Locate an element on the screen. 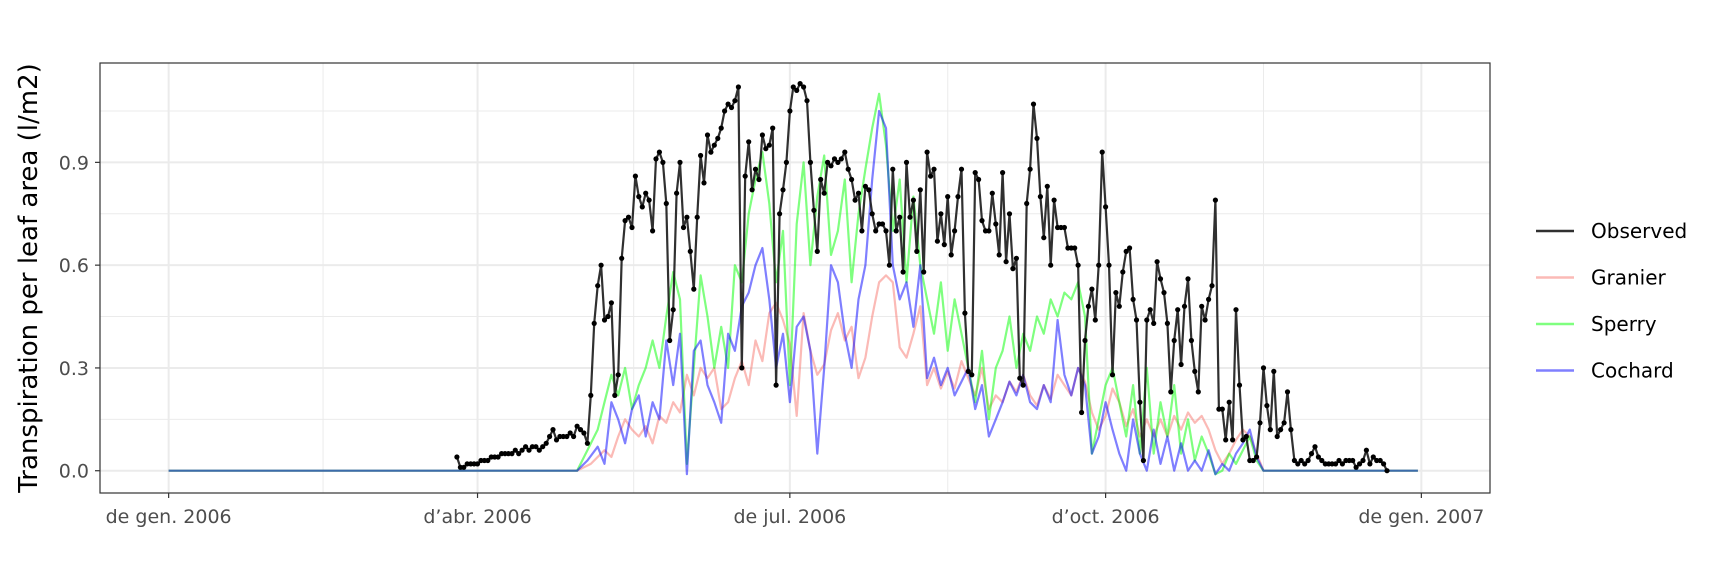 The image size is (1728, 576). legend: Observed Granier Sperry Cochard is located at coordinates (1611, 301).